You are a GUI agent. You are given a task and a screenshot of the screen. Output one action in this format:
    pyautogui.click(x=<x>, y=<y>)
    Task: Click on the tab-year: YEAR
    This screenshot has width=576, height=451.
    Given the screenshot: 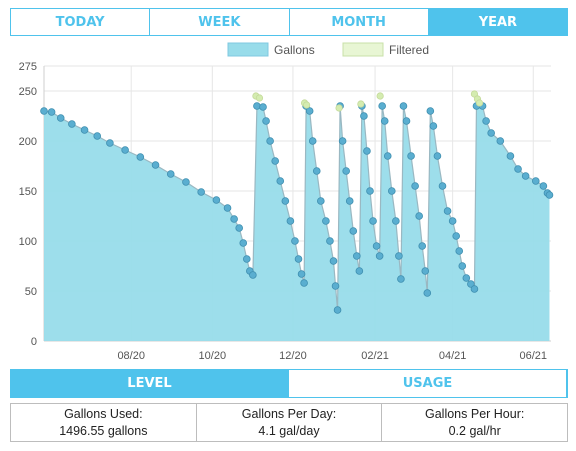 What is the action you would take?
    pyautogui.click(x=497, y=22)
    